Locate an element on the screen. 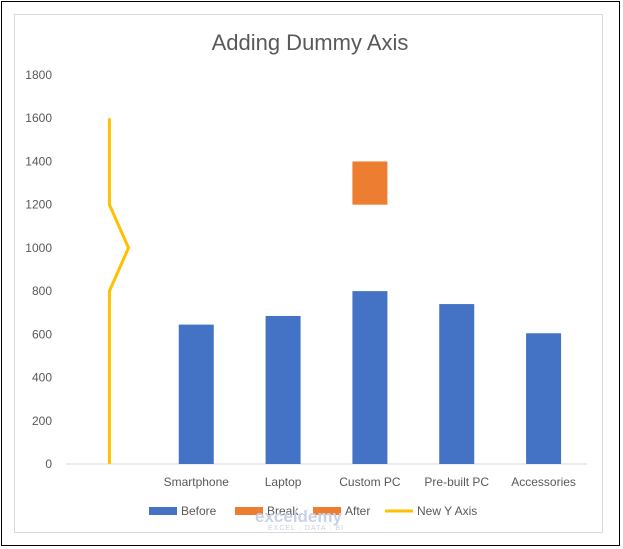  y-tick-label: 0 is located at coordinates (48, 464).